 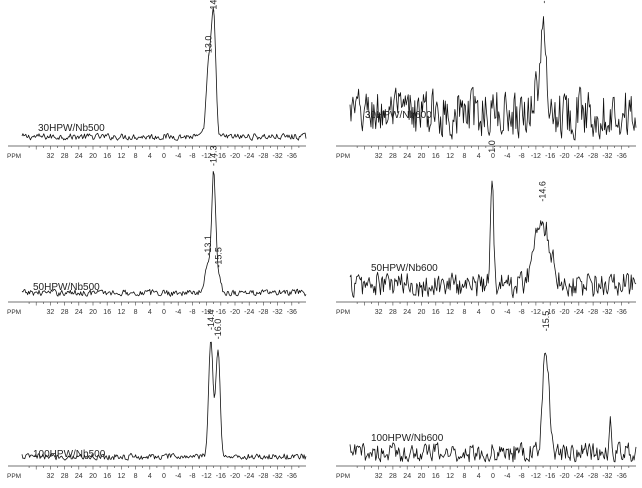 What do you see at coordinates (550, 156) in the screenshot?
I see `x-tick-label: -16` at bounding box center [550, 156].